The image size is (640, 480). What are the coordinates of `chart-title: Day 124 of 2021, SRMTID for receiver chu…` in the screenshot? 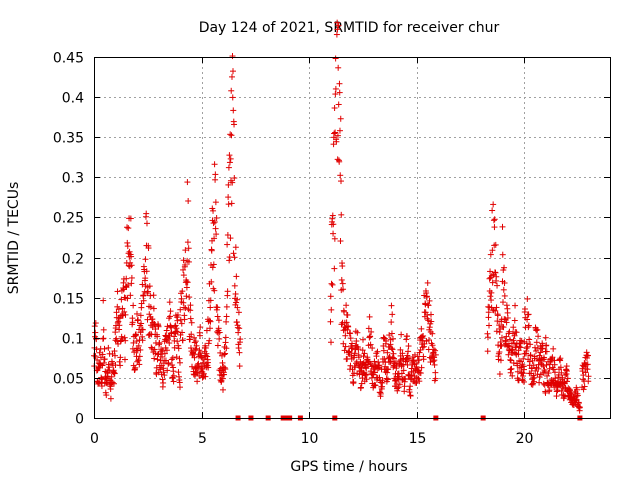 It's located at (349, 28).